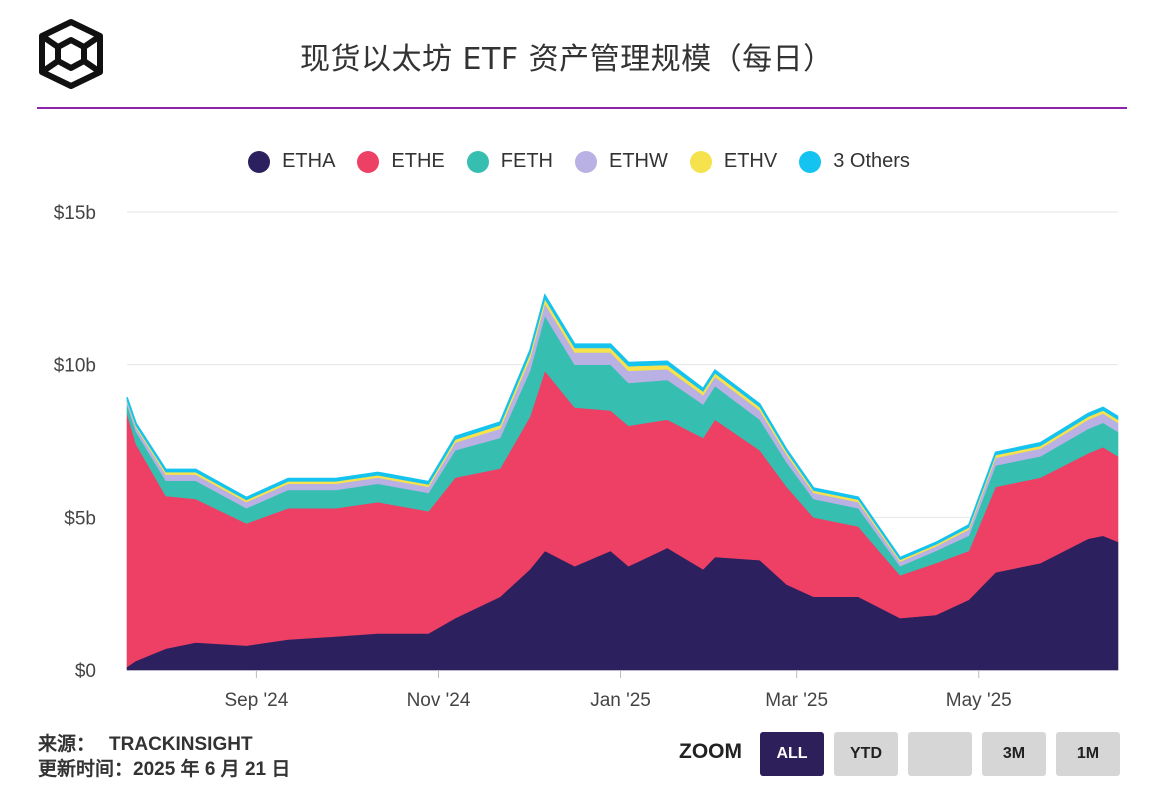 Image resolution: width=1158 pixels, height=792 pixels. Describe the element at coordinates (750, 161) in the screenshot. I see `legend-label: ETHV` at that location.